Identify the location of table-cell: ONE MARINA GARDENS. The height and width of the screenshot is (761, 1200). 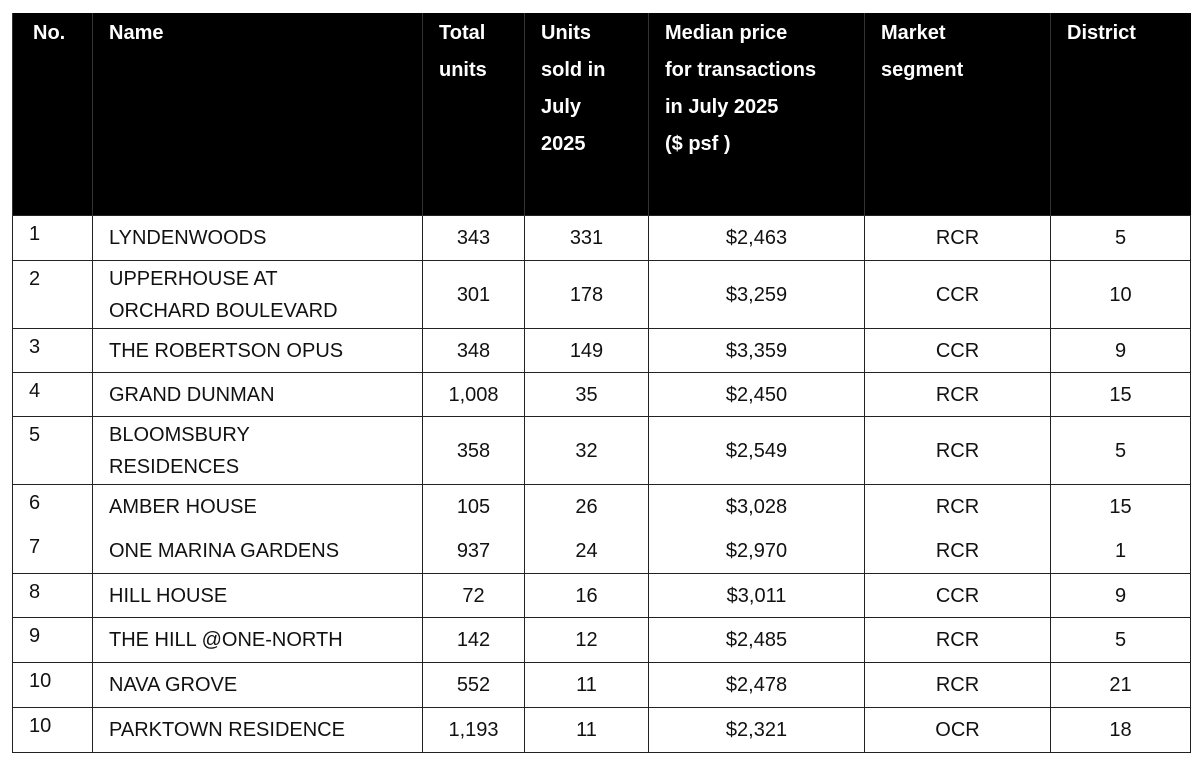
(257, 551).